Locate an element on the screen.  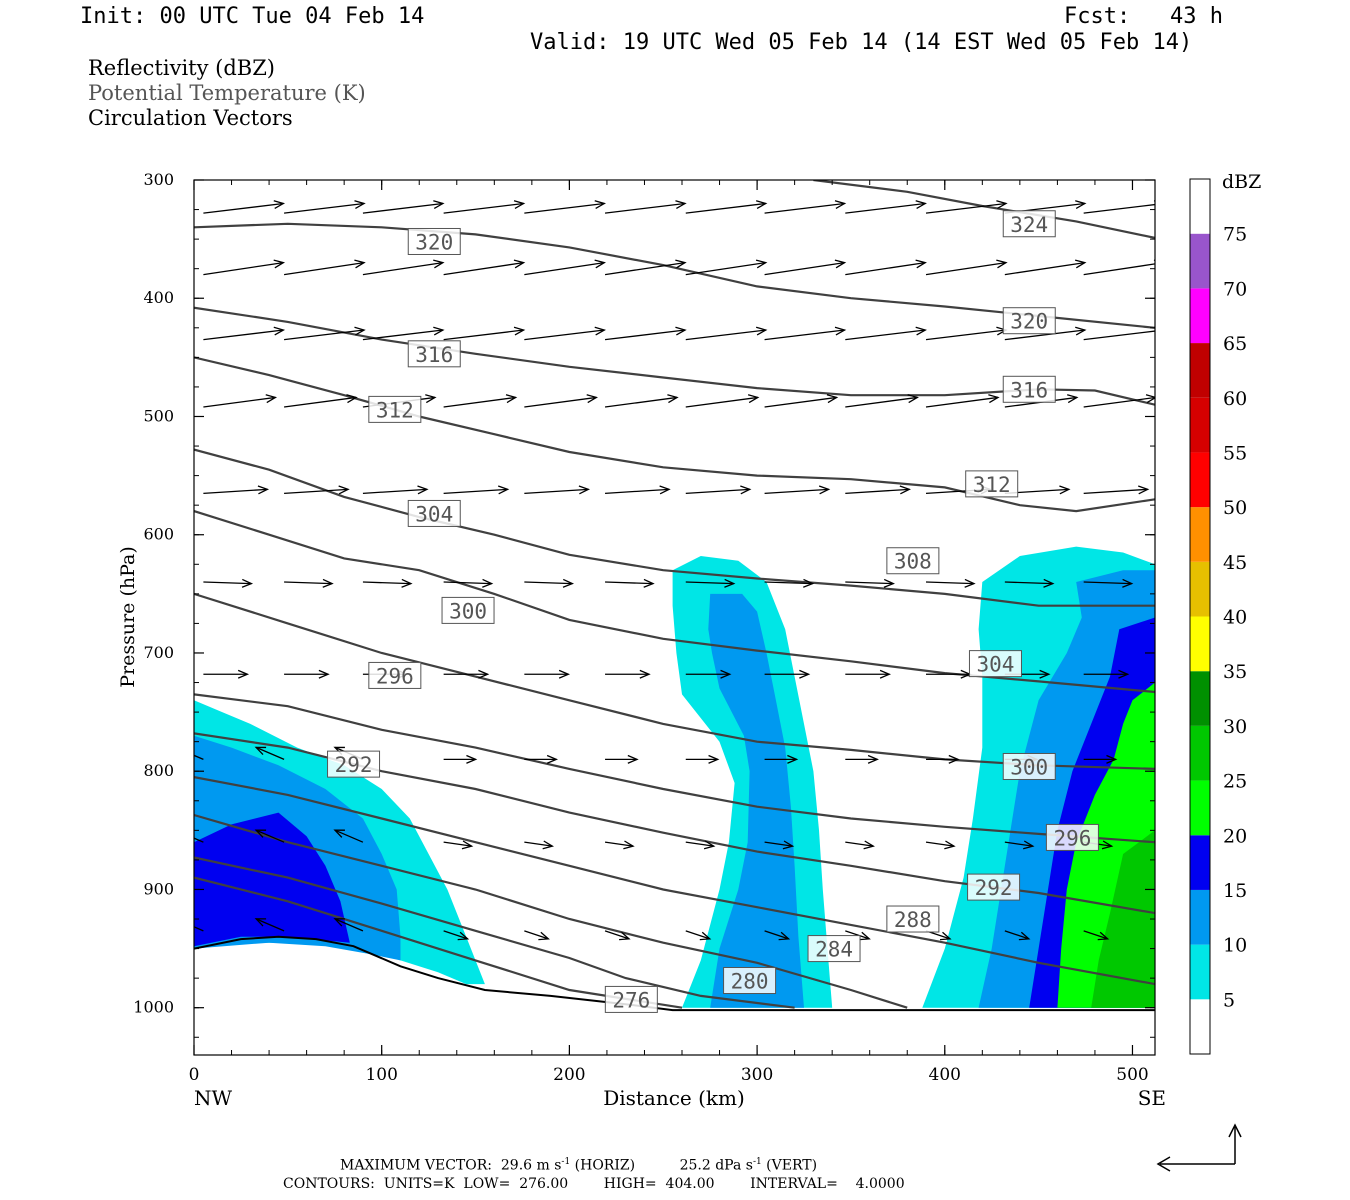
contour-label-276: 276 is located at coordinates (631, 999).